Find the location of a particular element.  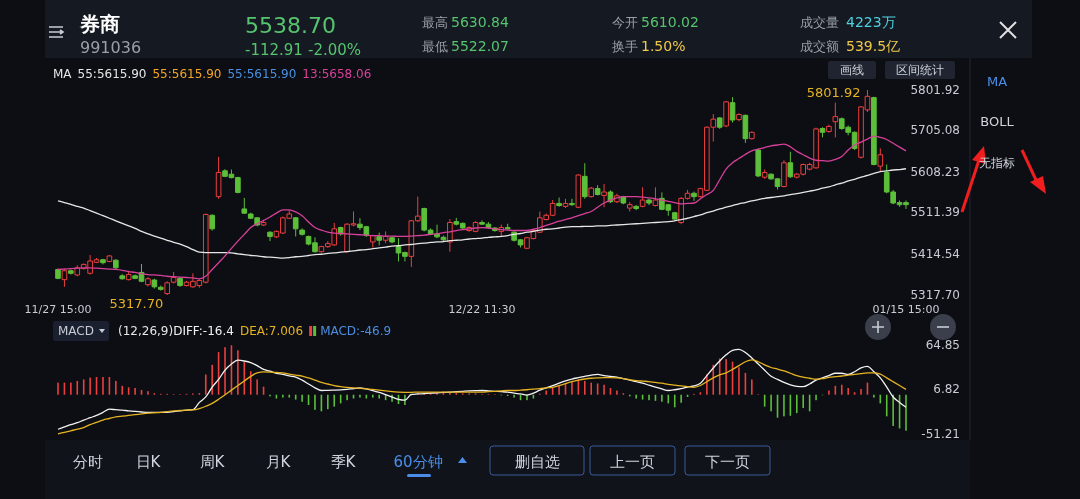

text: 5630.84 is located at coordinates (480, 22).